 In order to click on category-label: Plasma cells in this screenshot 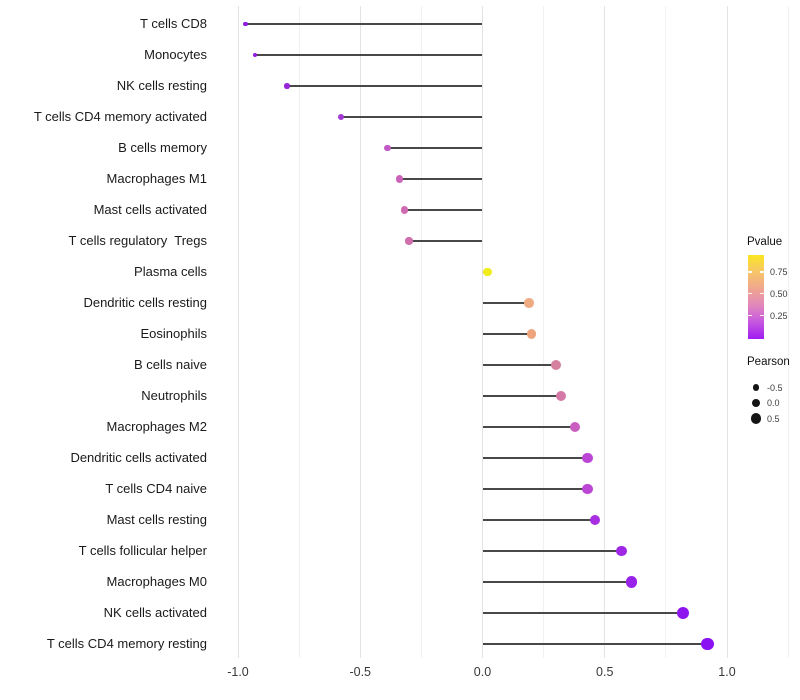, I will do `click(170, 271)`.